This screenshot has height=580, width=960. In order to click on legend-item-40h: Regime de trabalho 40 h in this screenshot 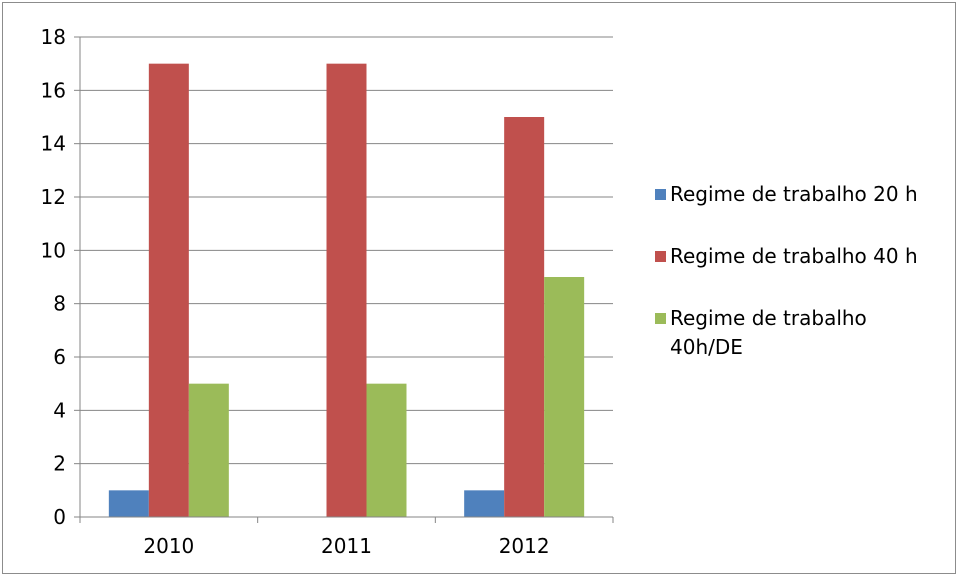, I will do `click(802, 256)`.